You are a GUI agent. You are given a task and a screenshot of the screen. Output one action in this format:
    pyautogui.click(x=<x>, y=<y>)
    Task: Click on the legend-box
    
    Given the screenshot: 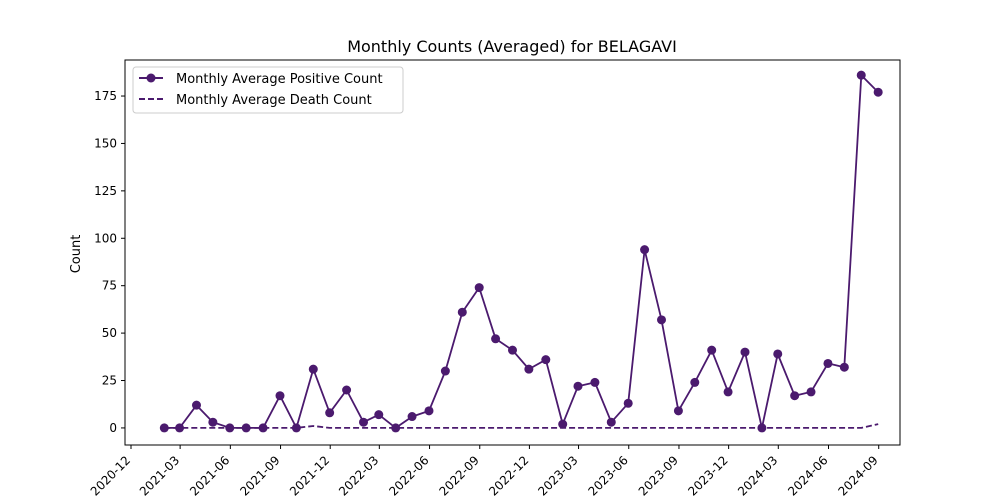 What is the action you would take?
    pyautogui.click(x=268, y=90)
    